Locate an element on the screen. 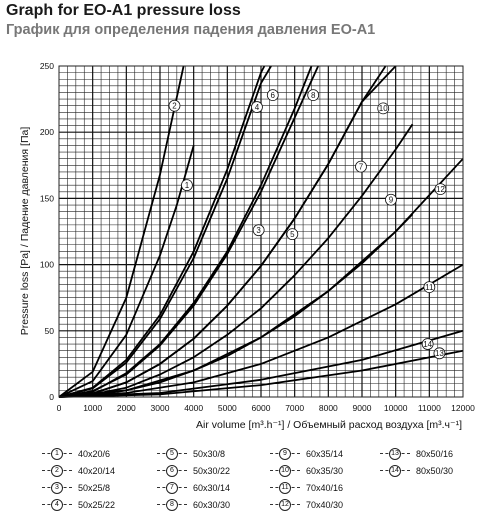  curve-label-number: 3 is located at coordinates (258, 230).